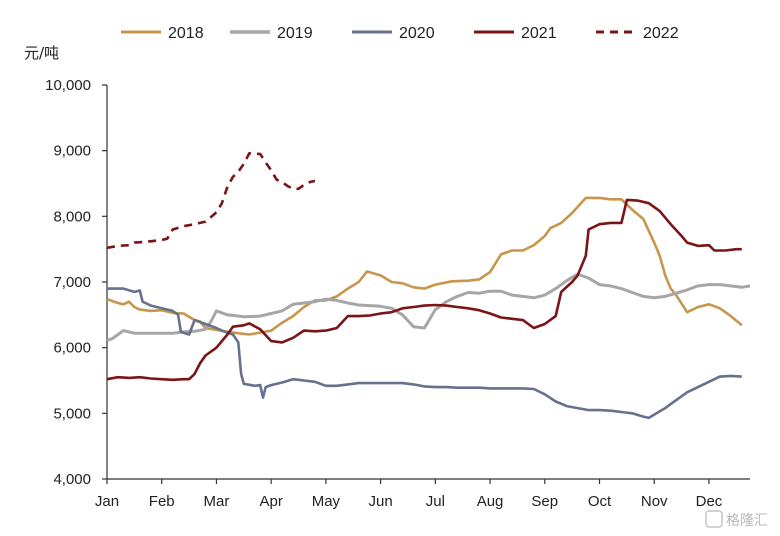  I want to click on legend-label-2022: 2022, so click(661, 33).